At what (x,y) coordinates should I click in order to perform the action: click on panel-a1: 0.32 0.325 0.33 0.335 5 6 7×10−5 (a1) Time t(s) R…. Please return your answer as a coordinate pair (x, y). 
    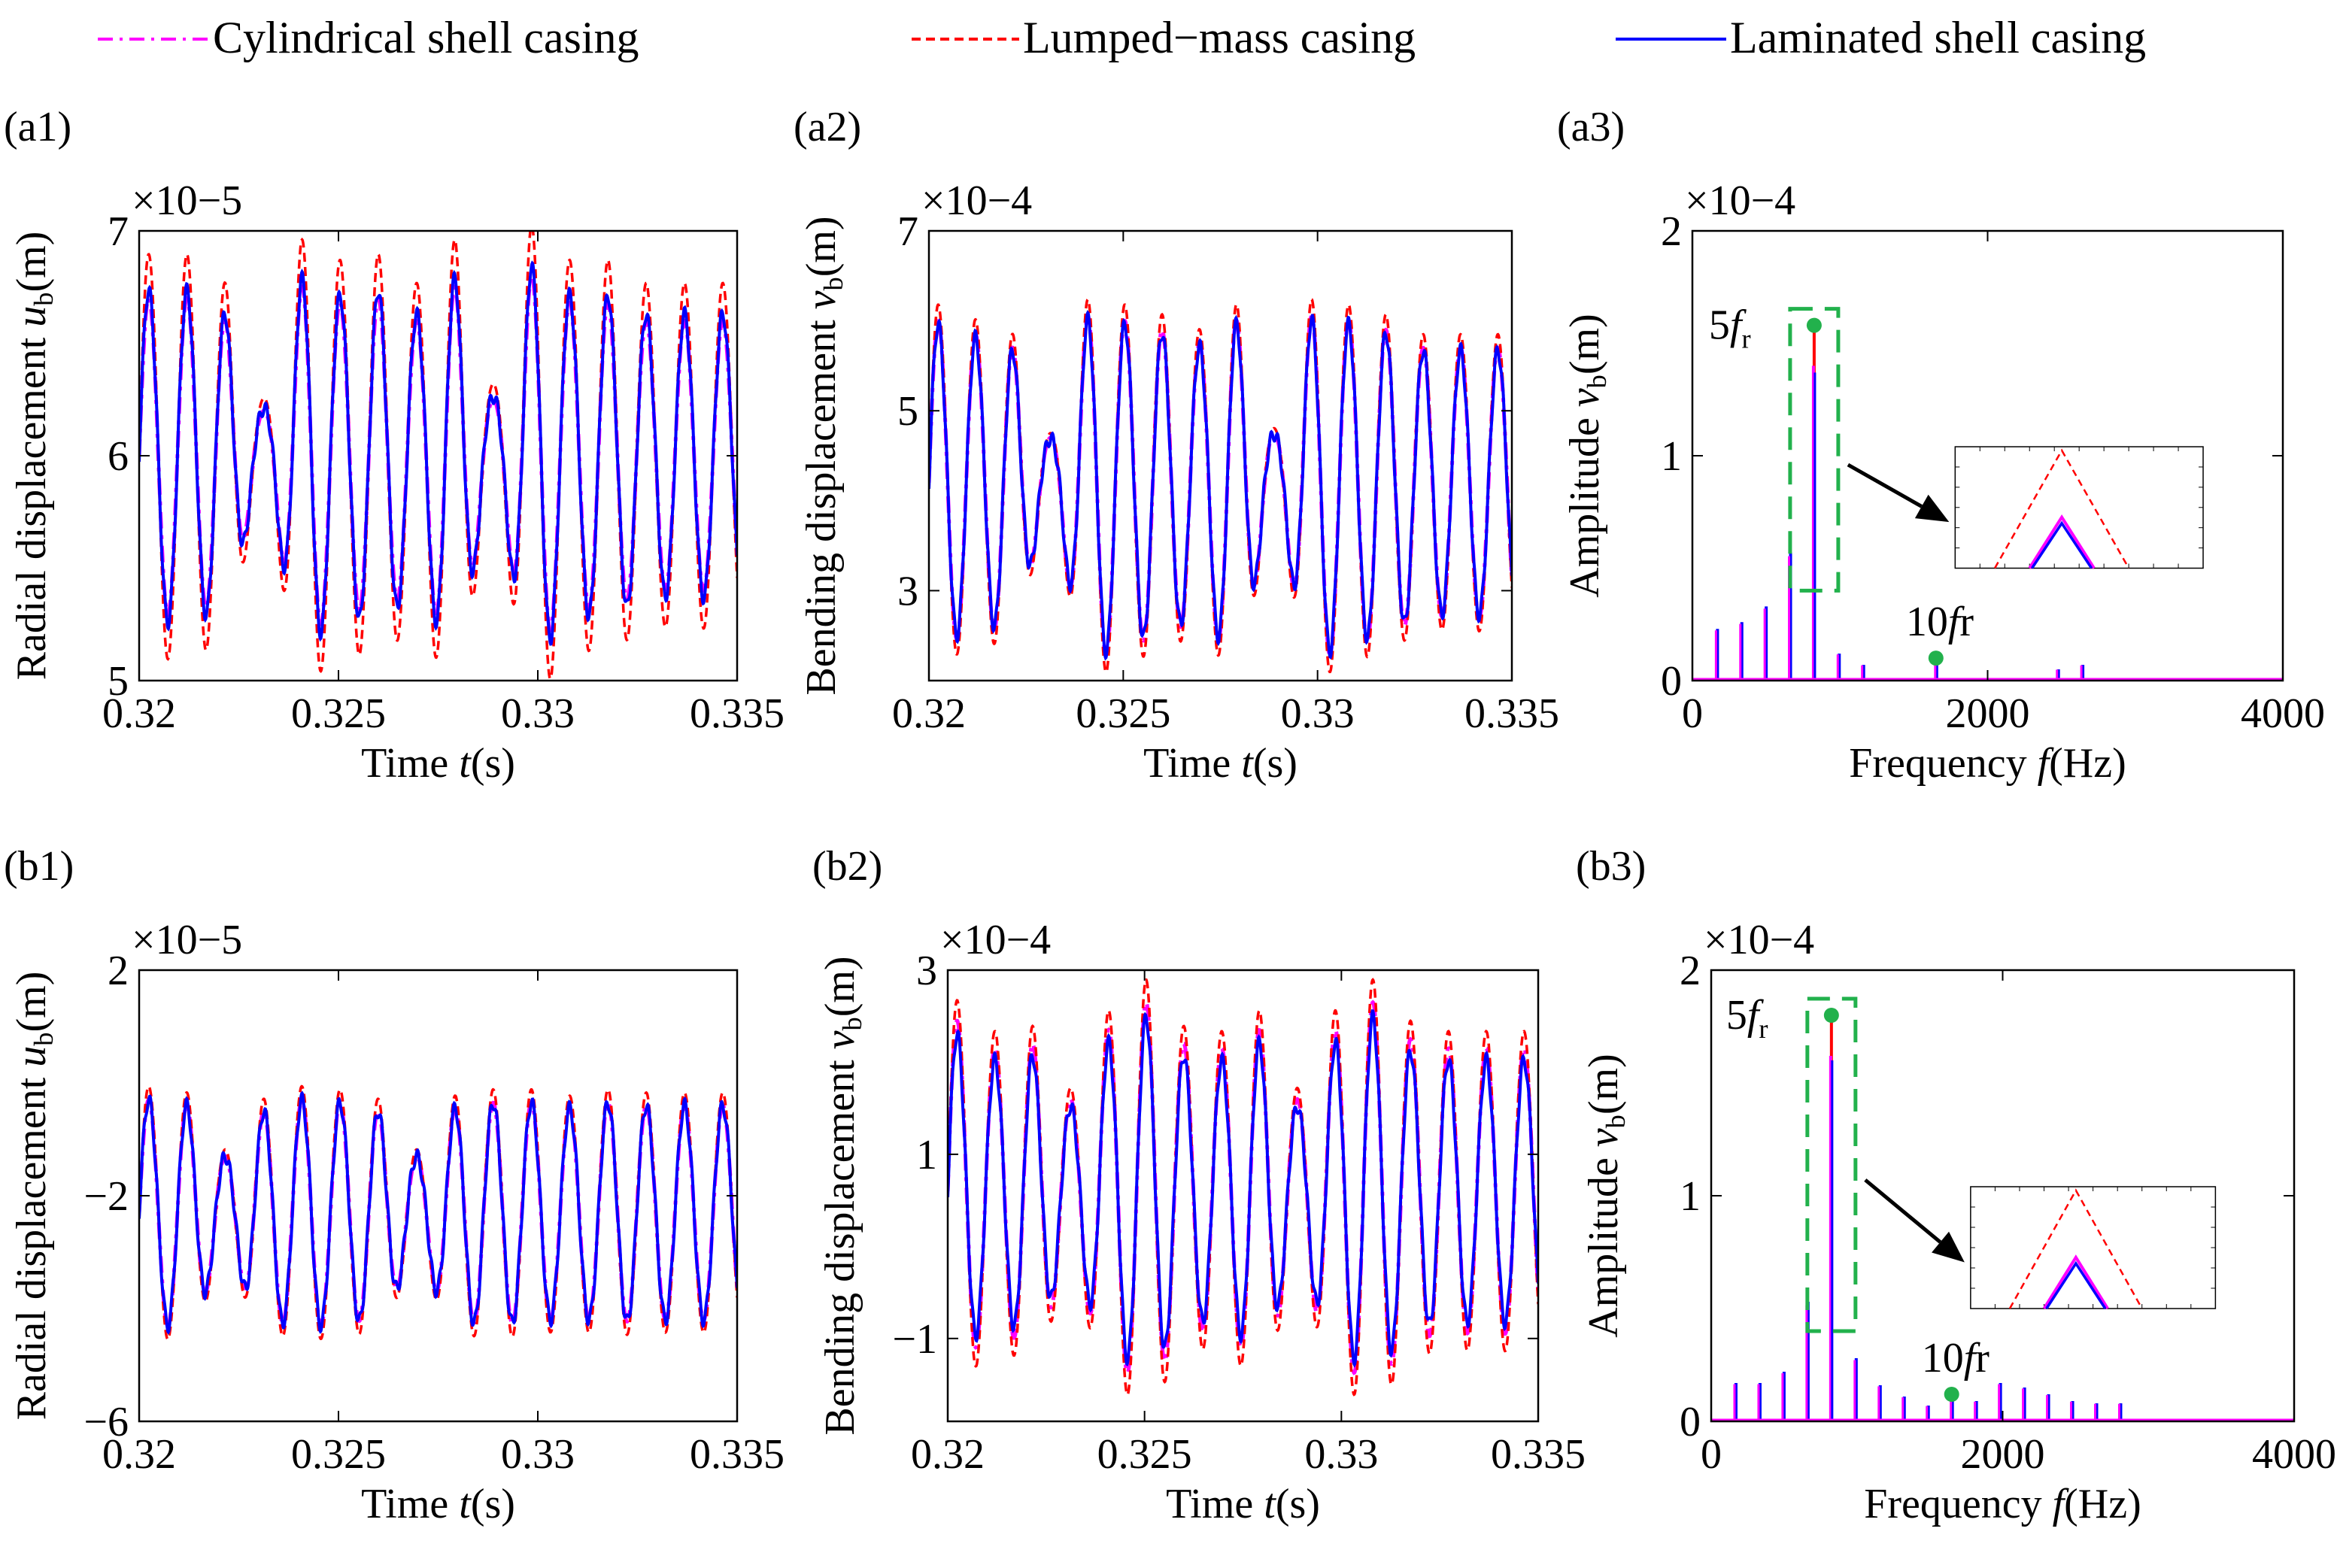
    Looking at the image, I should click on (394, 445).